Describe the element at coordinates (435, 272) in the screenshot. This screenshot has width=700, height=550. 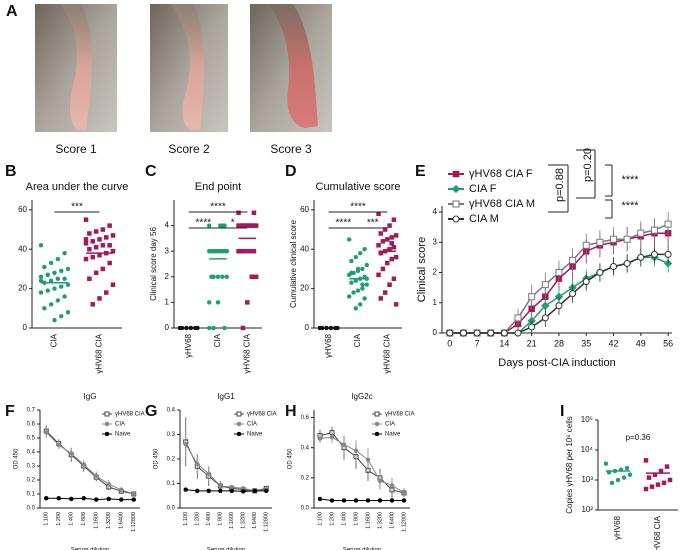
I see `y-tick-label: 2` at that location.